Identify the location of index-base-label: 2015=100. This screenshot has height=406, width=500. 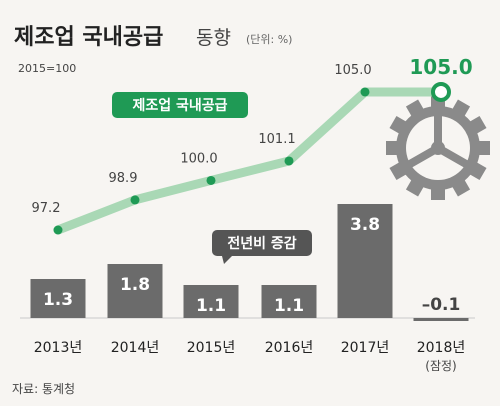
(47, 68).